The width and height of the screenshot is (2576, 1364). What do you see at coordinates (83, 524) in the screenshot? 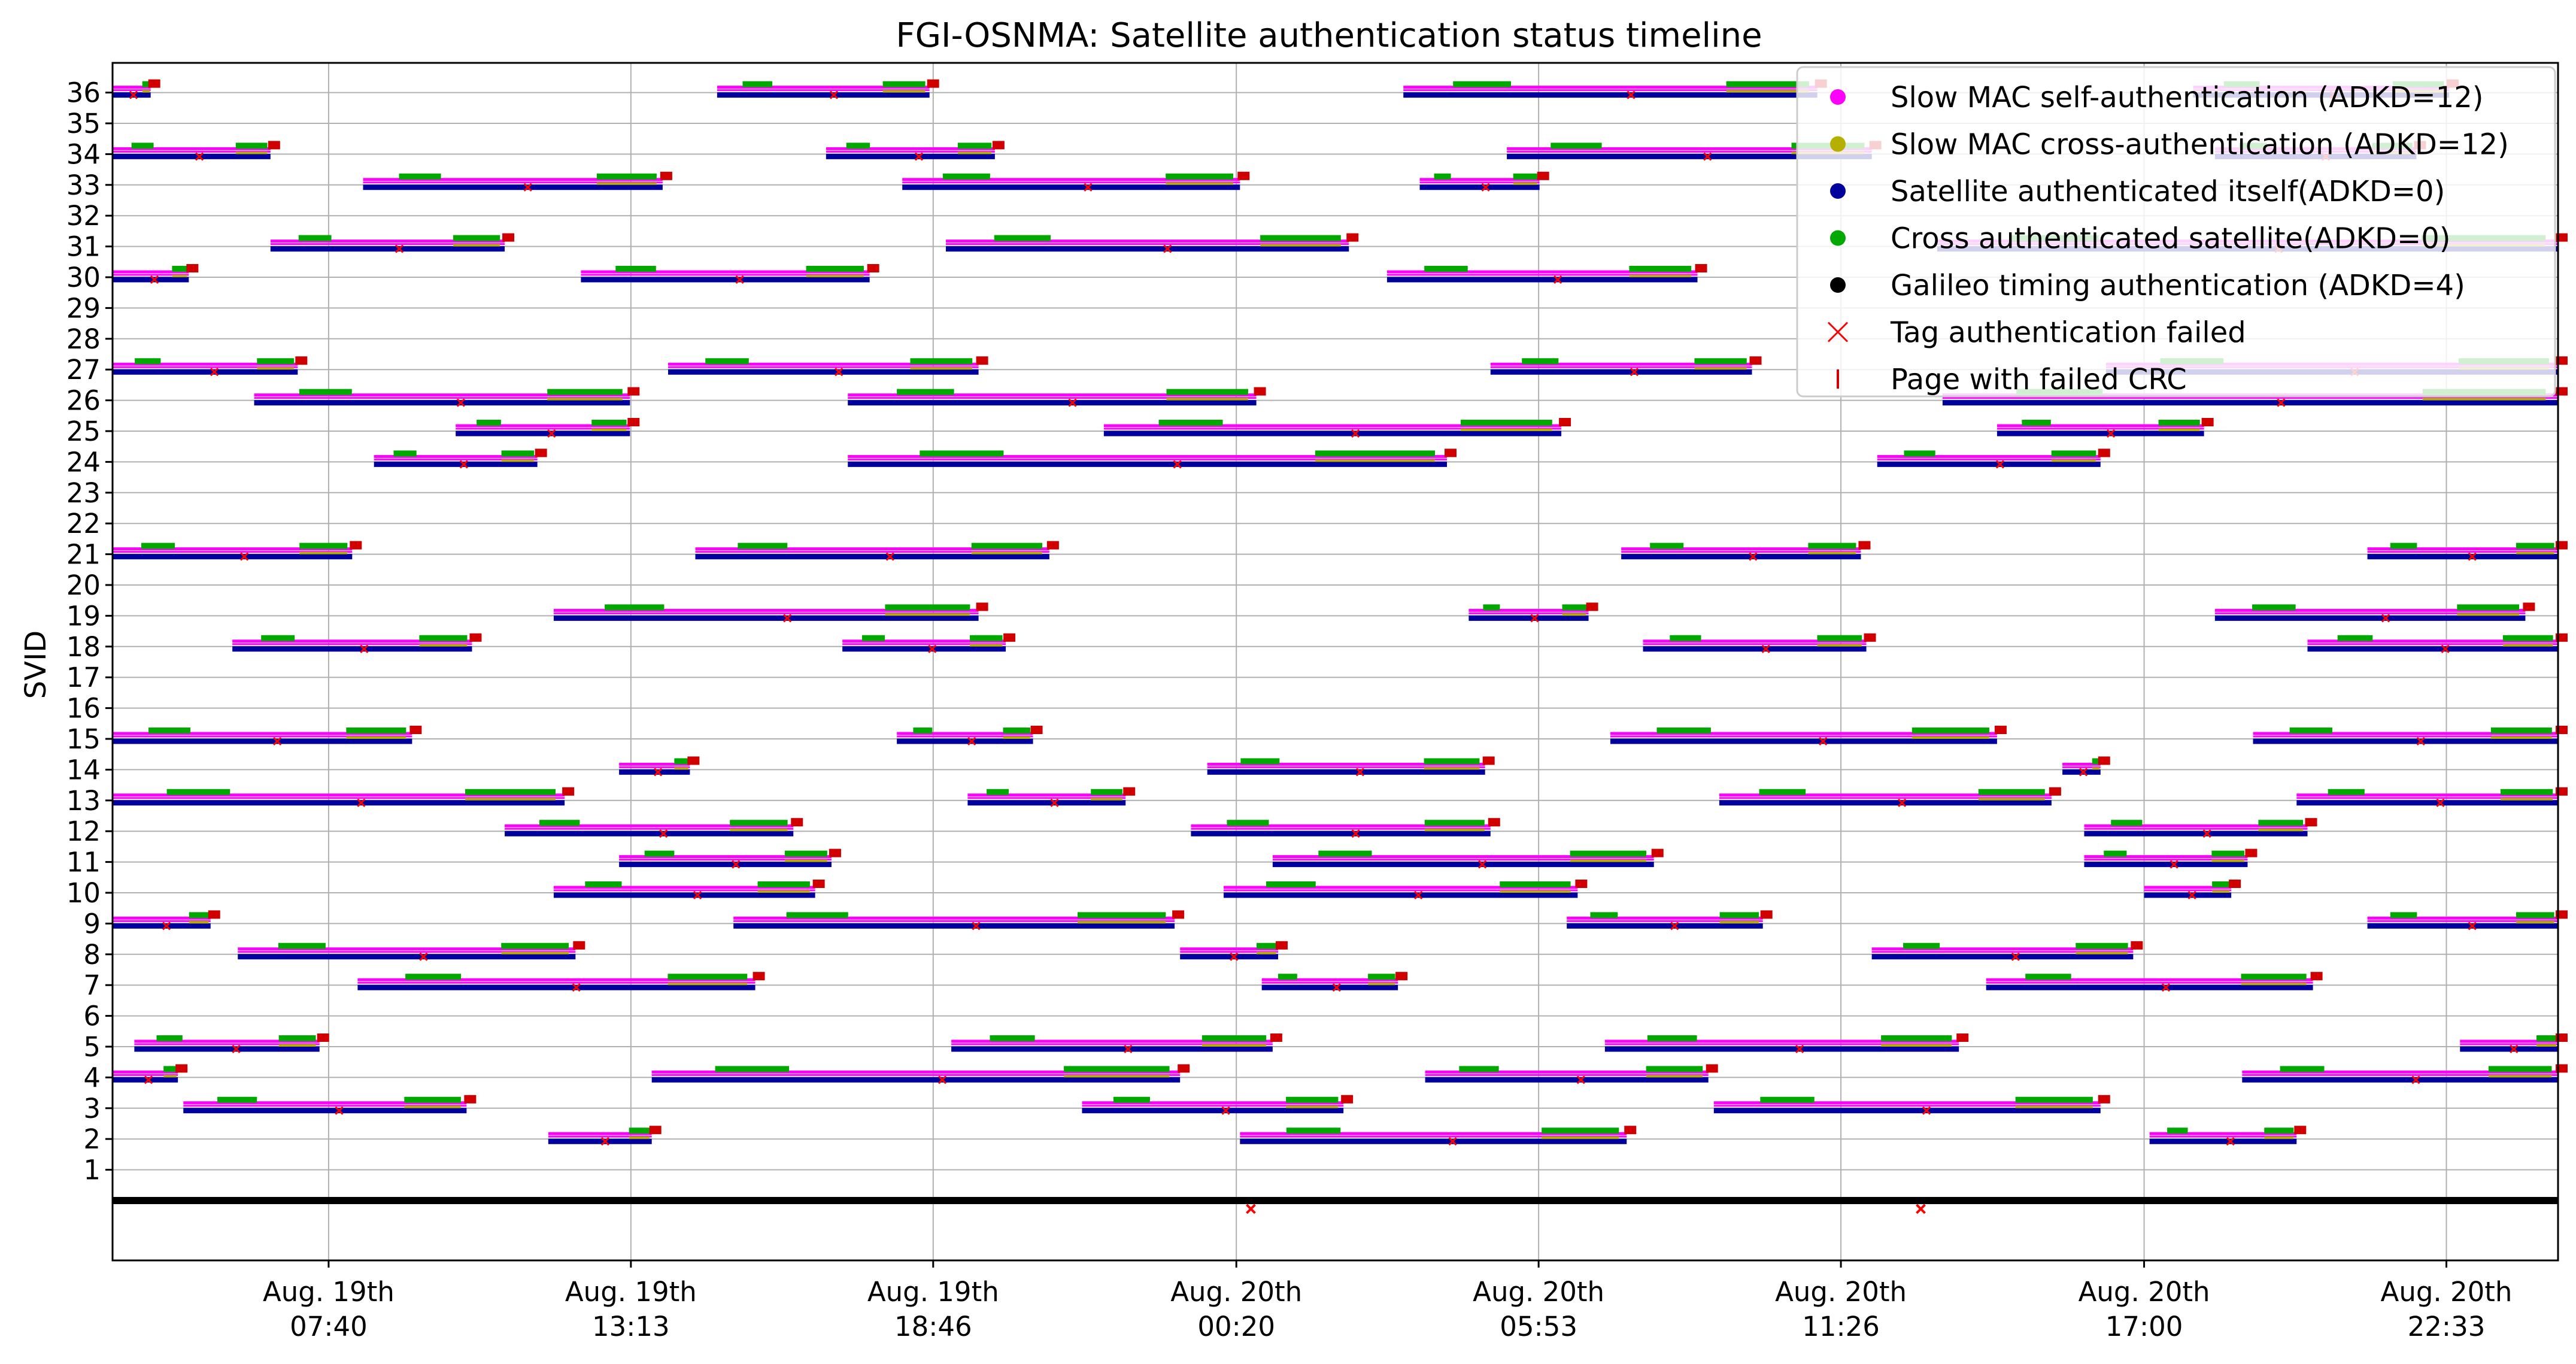
I see `y-tick-label: 22` at bounding box center [83, 524].